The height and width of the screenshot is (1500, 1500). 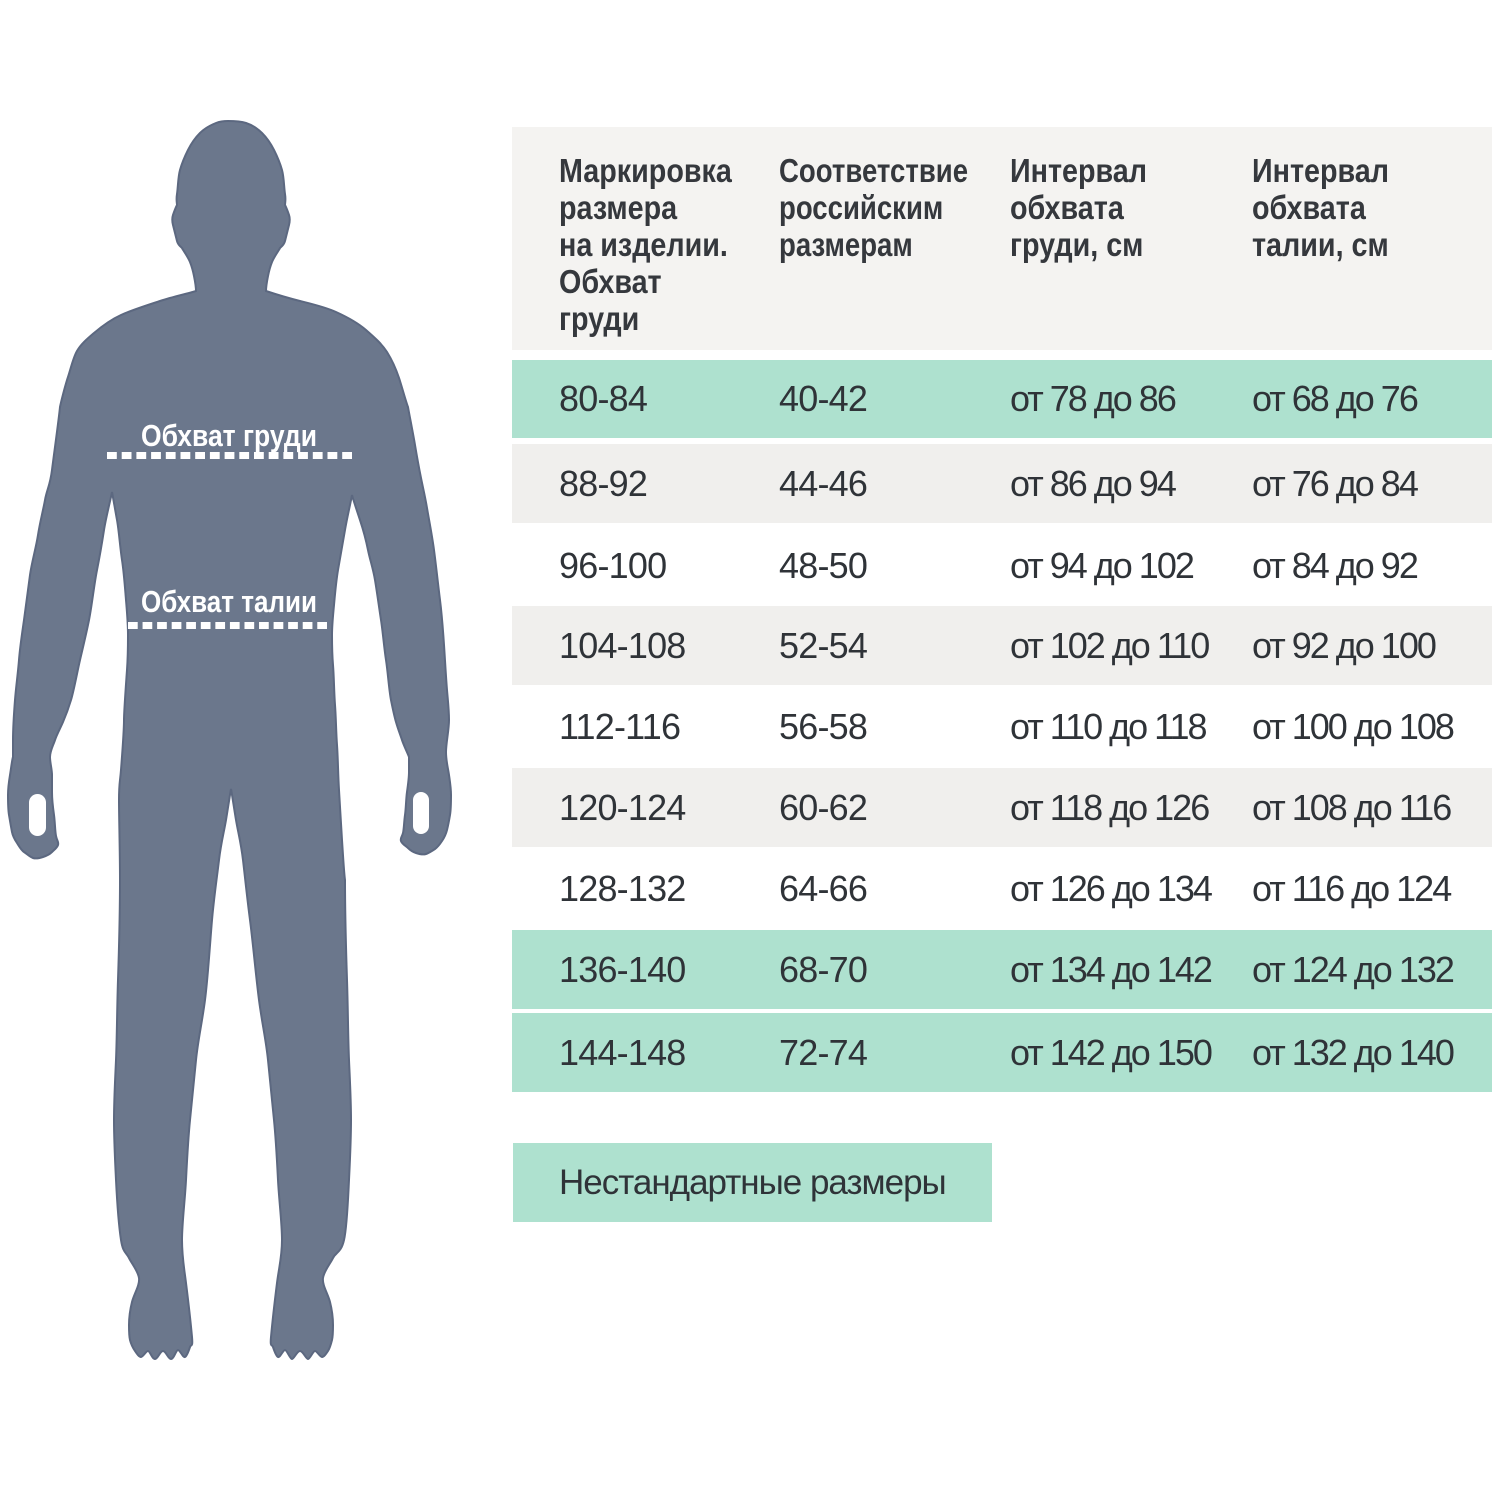 What do you see at coordinates (229, 435) in the screenshot?
I see `svg-text: Обхват груди` at bounding box center [229, 435].